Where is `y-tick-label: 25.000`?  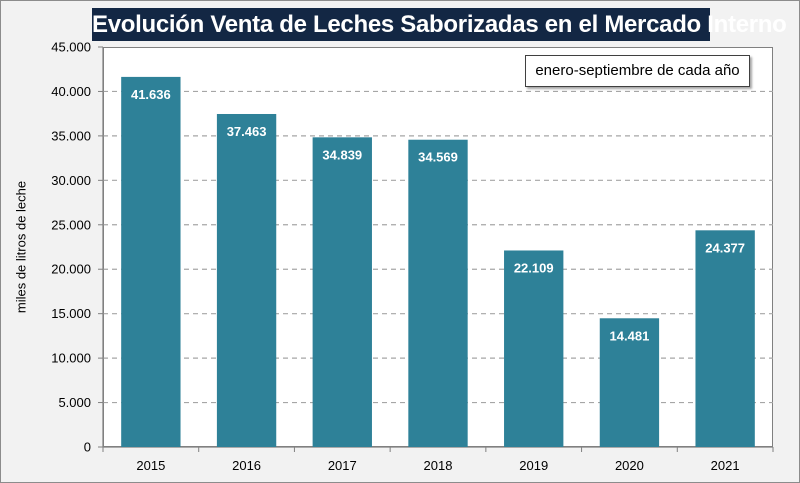 y-tick-label: 25.000 is located at coordinates (71, 224).